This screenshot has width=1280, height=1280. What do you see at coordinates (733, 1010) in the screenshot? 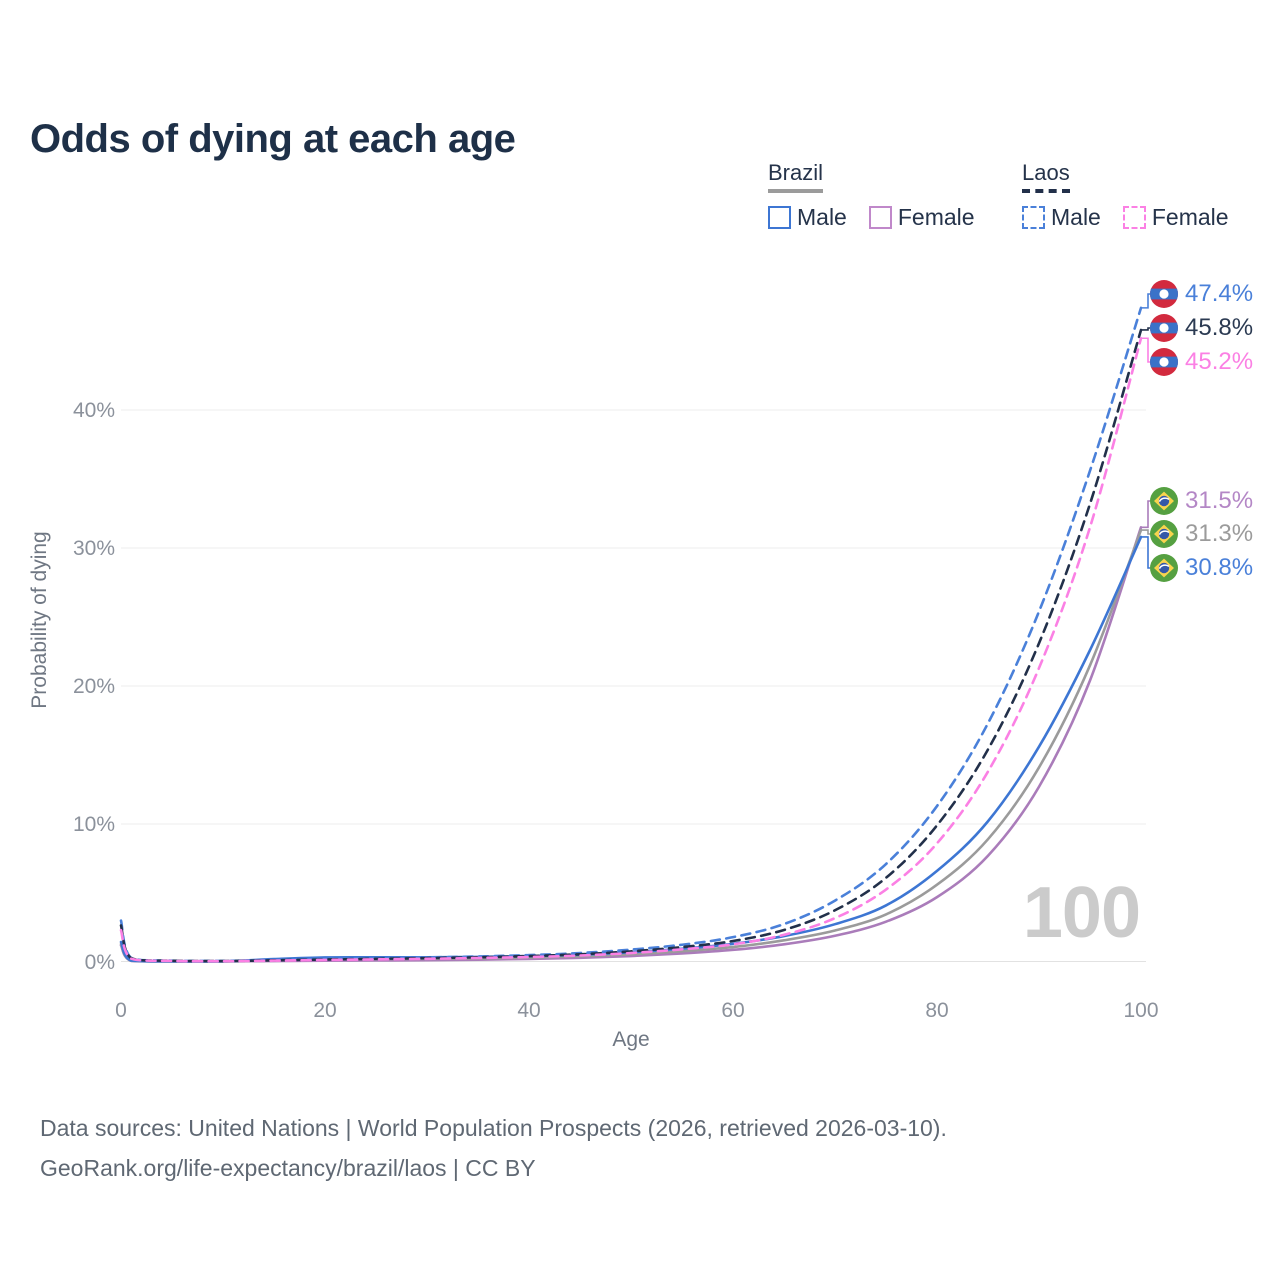
I see `x-tick-label: 60` at bounding box center [733, 1010].